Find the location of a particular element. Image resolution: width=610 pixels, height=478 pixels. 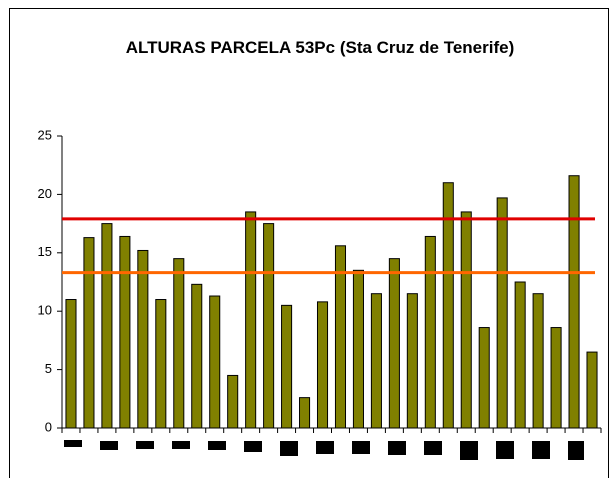

y-tick-label: 25 is located at coordinates (45, 134).